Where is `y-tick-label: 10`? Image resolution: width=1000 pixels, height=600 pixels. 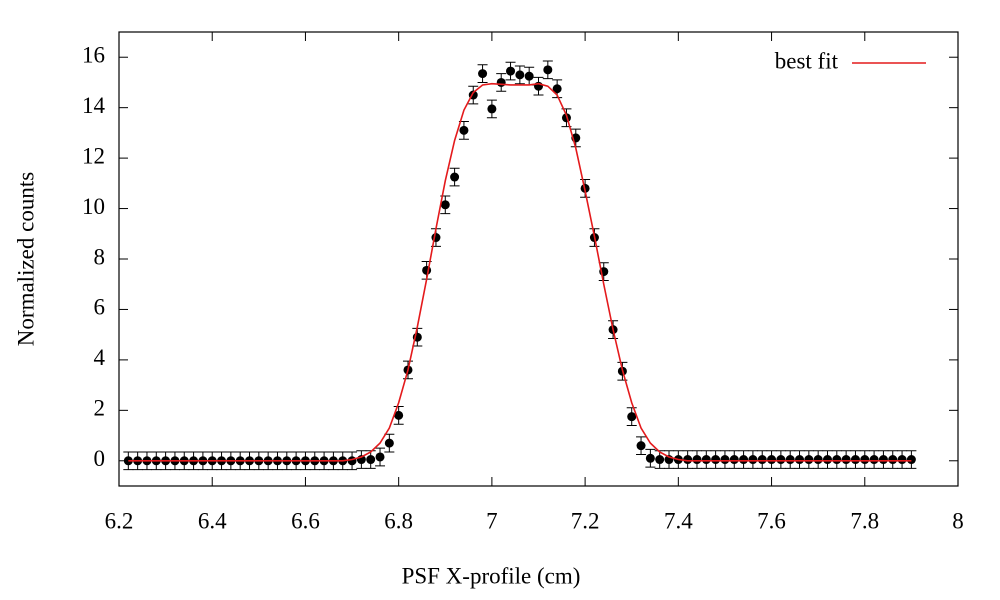 y-tick-label: 10 is located at coordinates (93, 206).